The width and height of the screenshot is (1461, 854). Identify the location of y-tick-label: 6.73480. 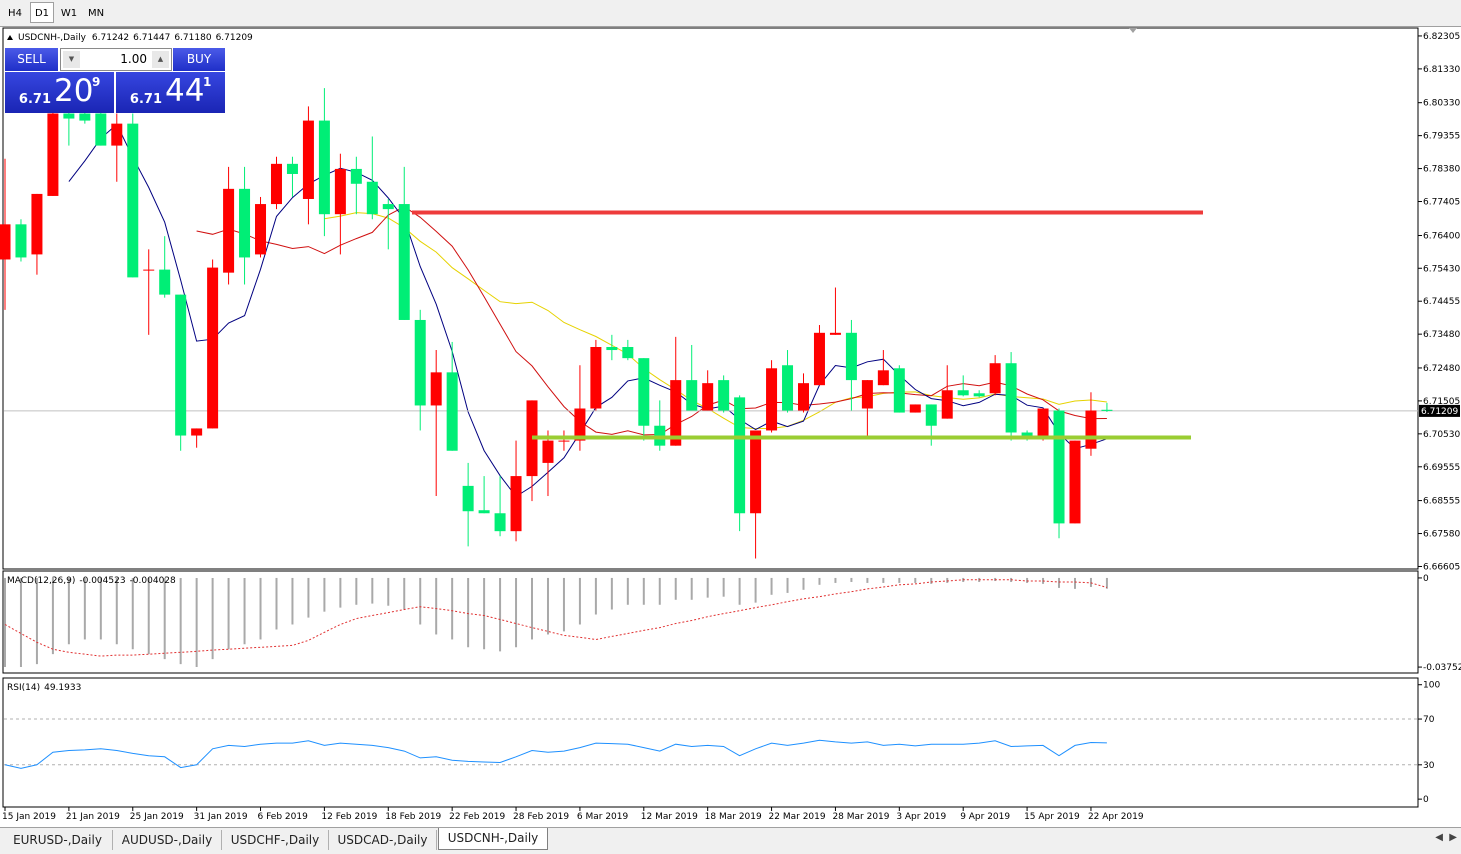
(1441, 335).